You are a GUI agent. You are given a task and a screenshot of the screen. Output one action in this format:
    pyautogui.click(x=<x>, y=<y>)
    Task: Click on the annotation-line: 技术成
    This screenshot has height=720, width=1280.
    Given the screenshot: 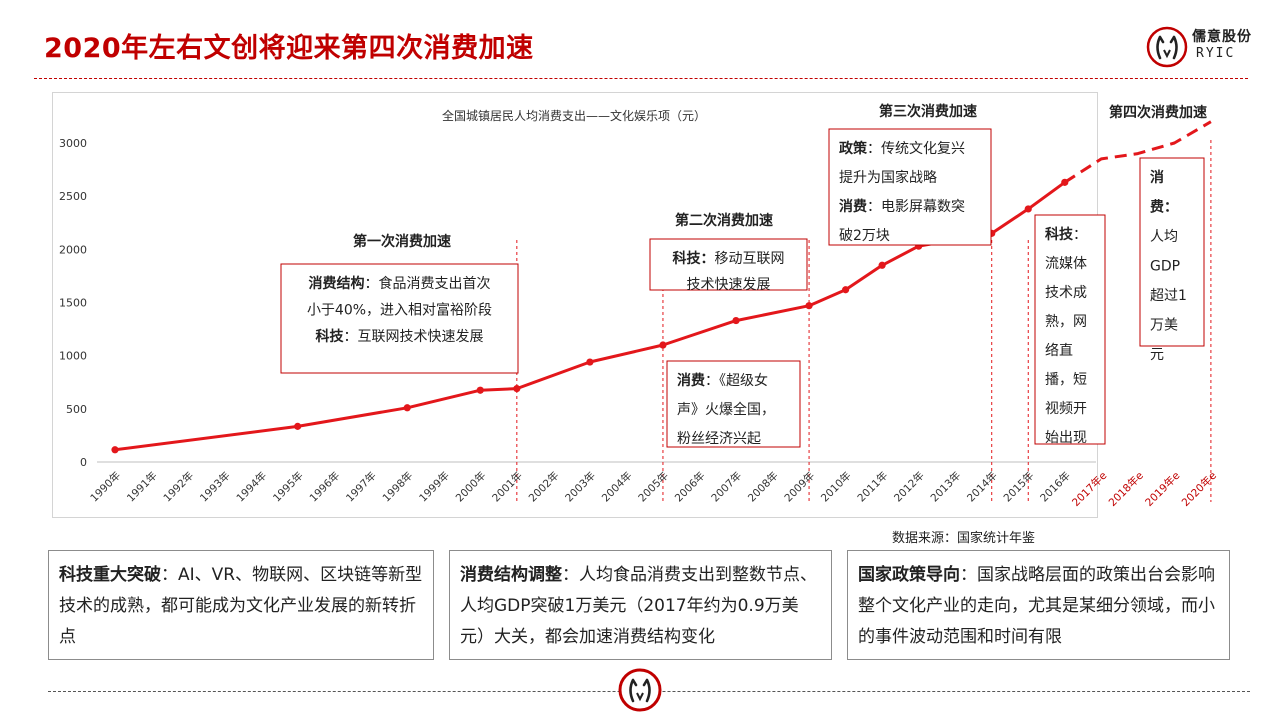 What is the action you would take?
    pyautogui.click(x=1066, y=293)
    